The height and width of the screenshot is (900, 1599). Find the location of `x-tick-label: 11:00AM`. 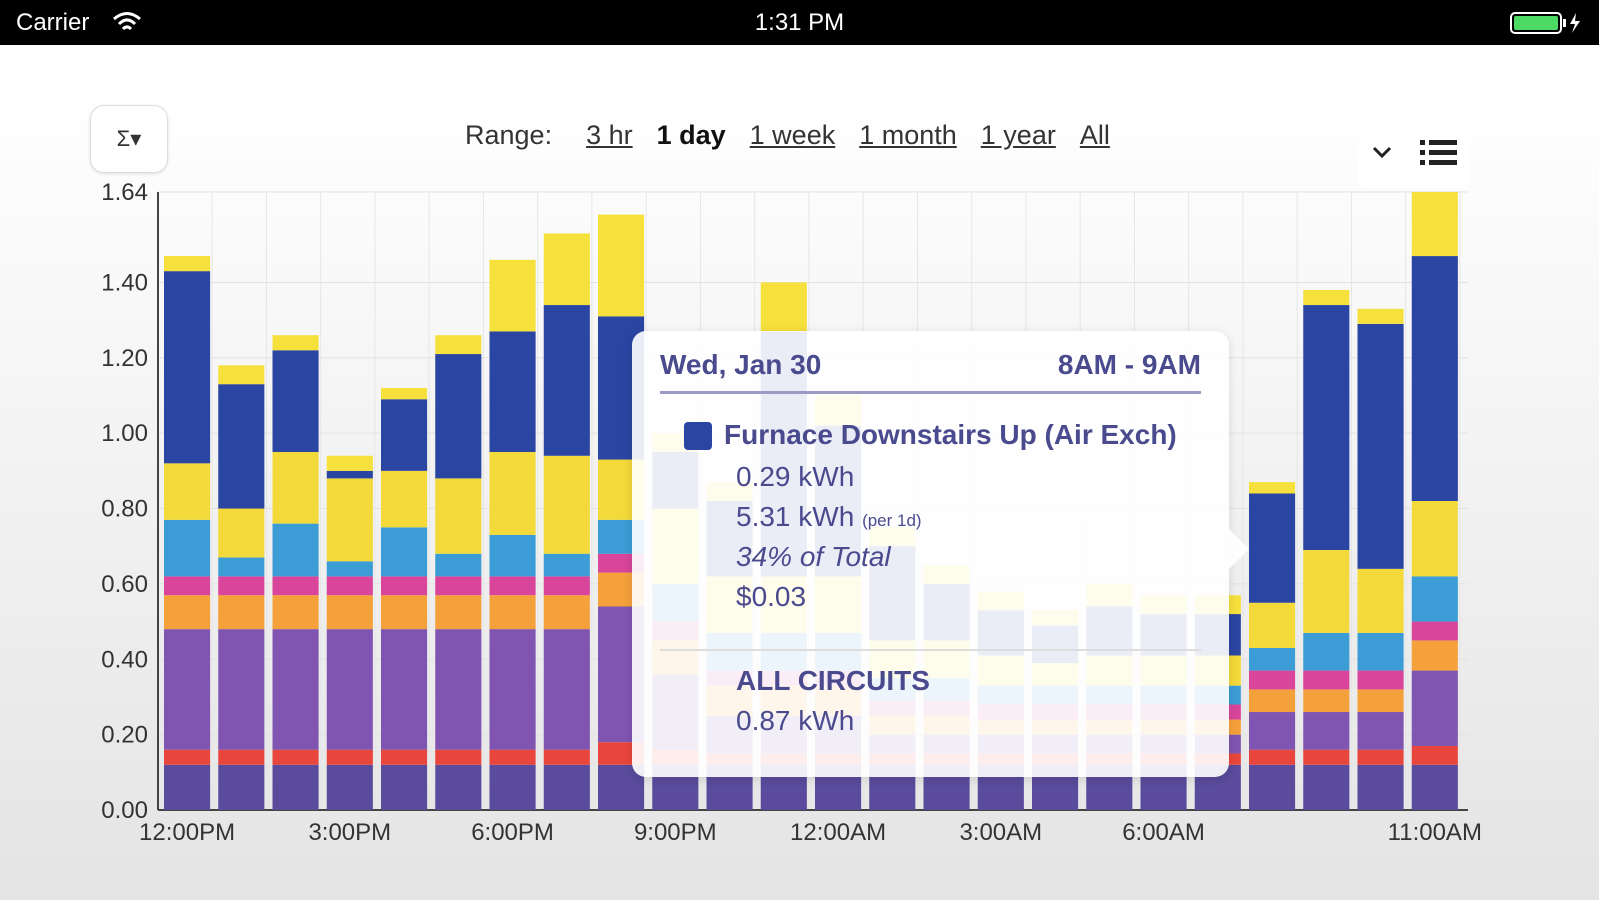

x-tick-label: 11:00AM is located at coordinates (1435, 832).